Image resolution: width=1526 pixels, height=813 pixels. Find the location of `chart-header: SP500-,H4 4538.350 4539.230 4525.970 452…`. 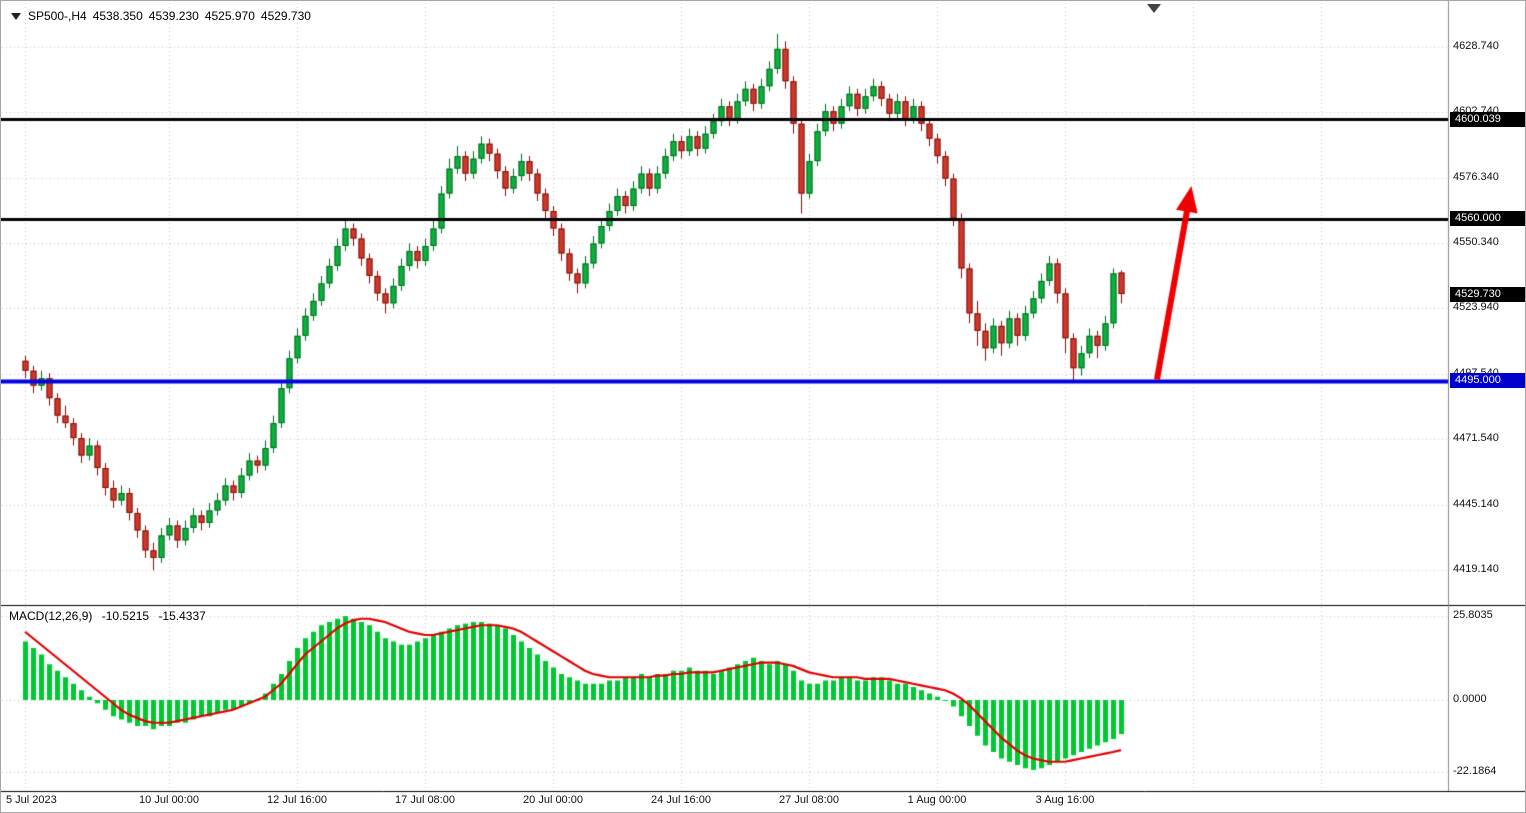

chart-header: SP500-,H4 4538.350 4539.230 4525.970 452… is located at coordinates (164, 16).